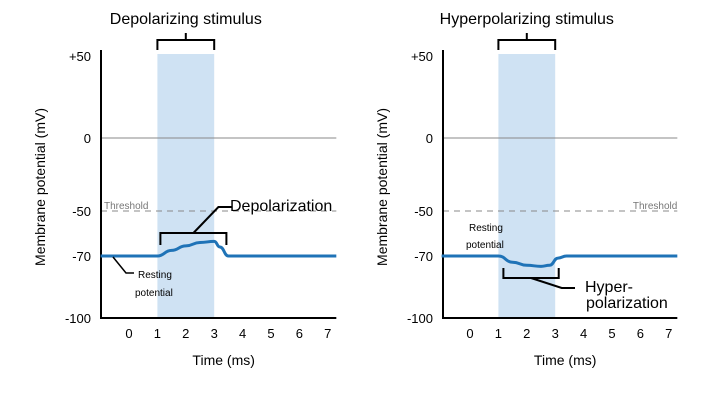 This screenshot has height=406, width=720. Describe the element at coordinates (186, 19) in the screenshot. I see `panel-title: Depolarizing stimulus` at that location.